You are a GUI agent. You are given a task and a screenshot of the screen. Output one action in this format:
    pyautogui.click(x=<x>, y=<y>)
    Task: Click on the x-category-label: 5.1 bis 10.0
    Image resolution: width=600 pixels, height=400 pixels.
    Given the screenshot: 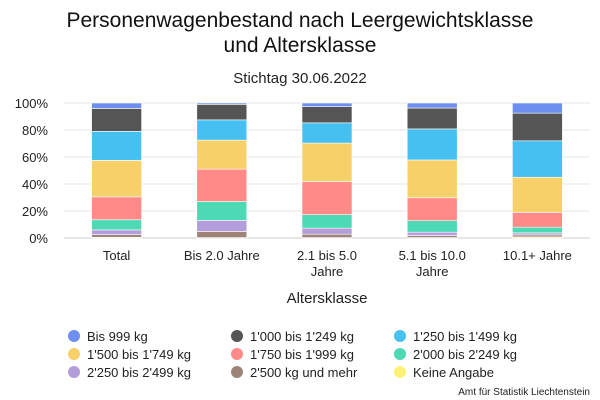 What is the action you would take?
    pyautogui.click(x=432, y=255)
    